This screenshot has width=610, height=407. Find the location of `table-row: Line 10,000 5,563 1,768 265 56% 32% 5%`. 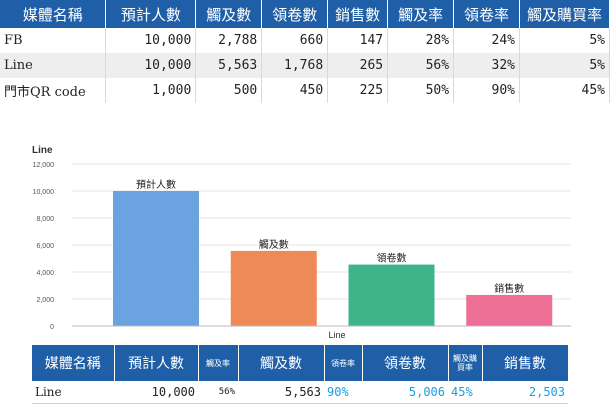

table-row: Line 10,000 5,563 1,768 265 56% 32% 5% is located at coordinates (305, 65).